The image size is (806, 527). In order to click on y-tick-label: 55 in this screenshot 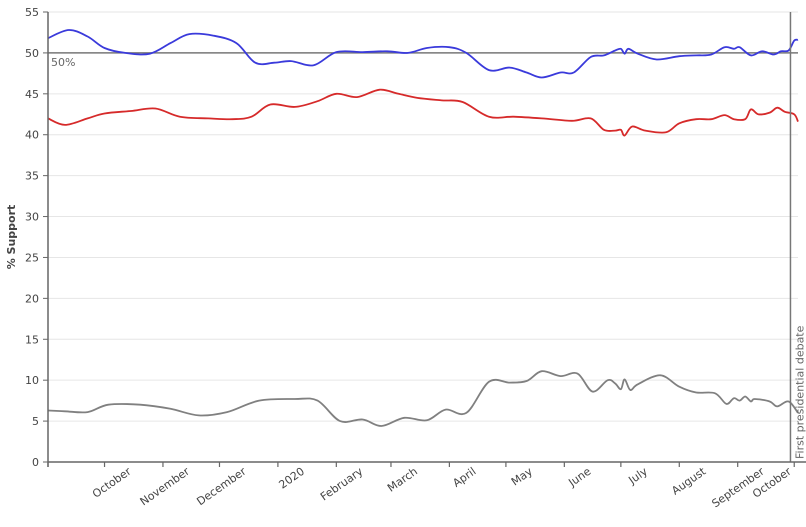, I will do `click(32, 12)`.